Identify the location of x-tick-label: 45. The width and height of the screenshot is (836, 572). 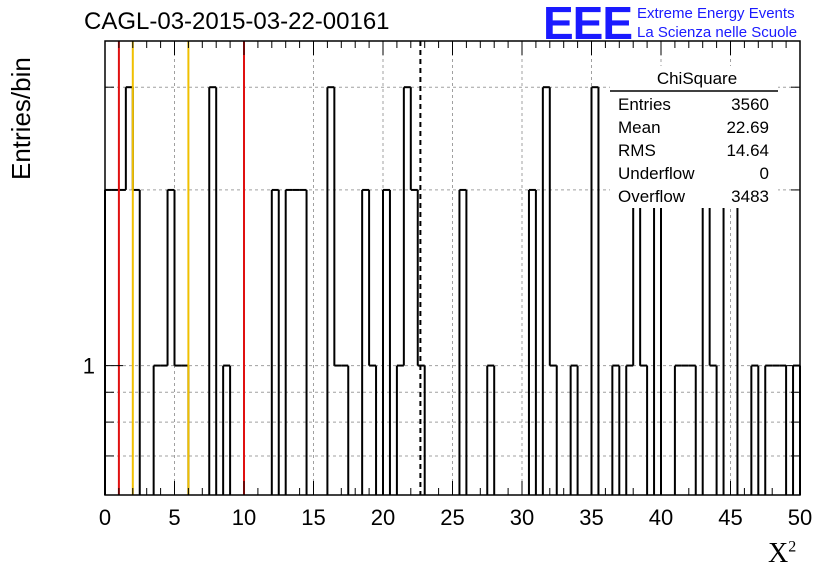
(730, 517).